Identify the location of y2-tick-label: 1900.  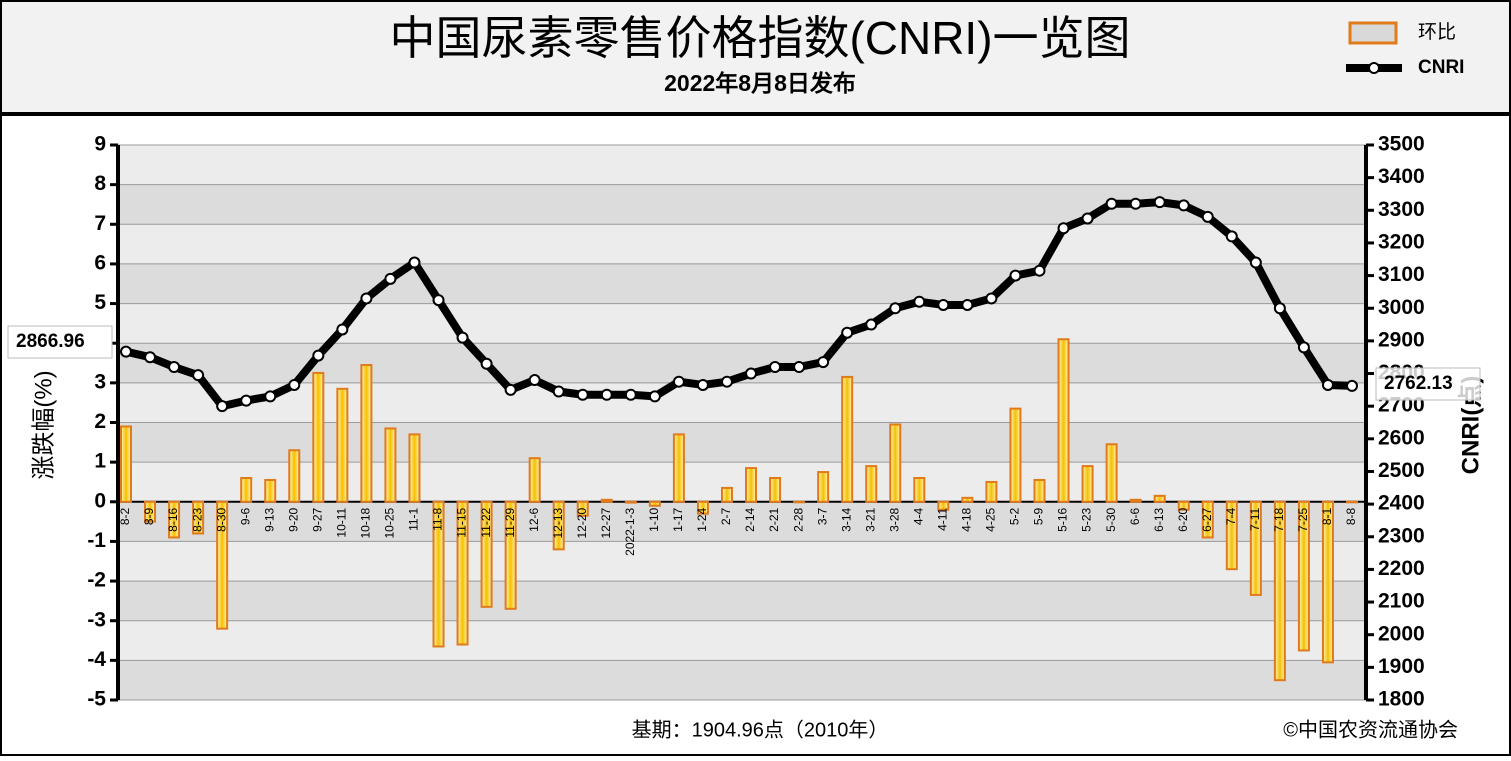
(1401, 666).